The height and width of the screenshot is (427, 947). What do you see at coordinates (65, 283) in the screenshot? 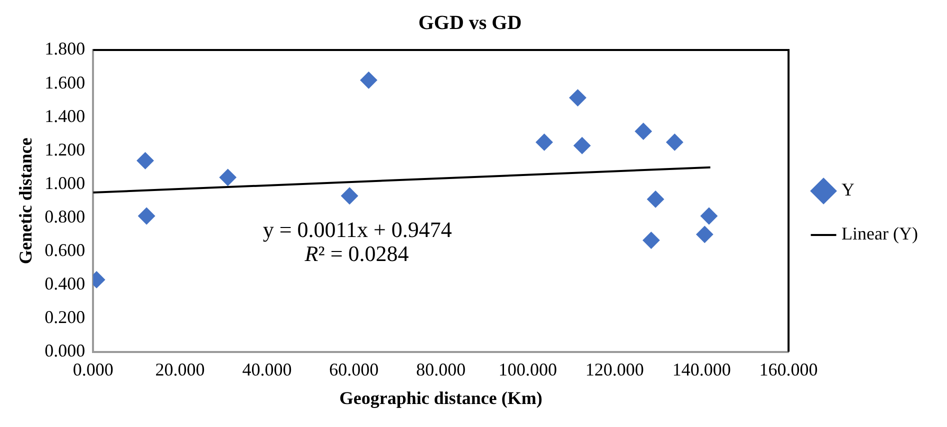
I see `y-tick-label: 0.400` at bounding box center [65, 283].